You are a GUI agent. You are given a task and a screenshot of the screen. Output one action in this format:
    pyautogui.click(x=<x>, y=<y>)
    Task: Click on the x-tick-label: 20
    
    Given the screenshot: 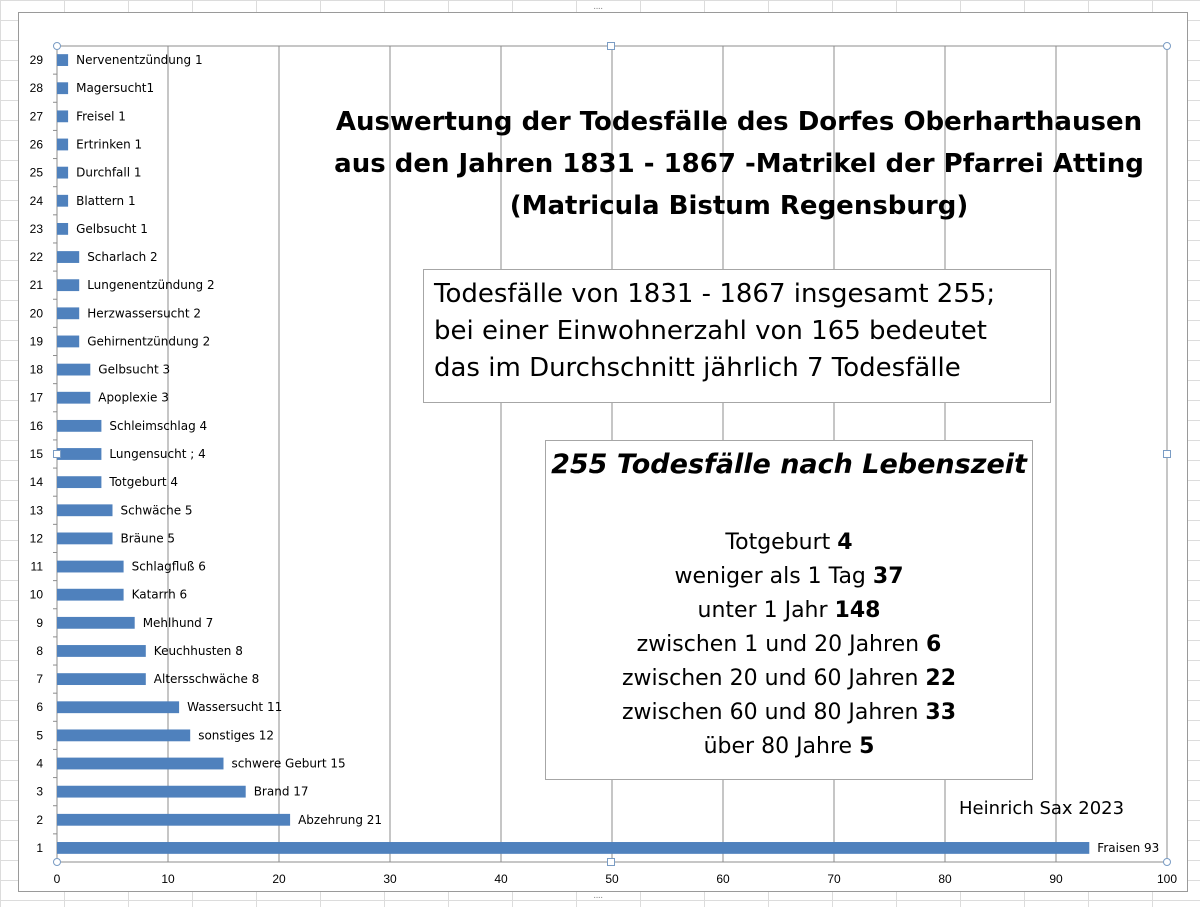 What is the action you would take?
    pyautogui.click(x=279, y=879)
    